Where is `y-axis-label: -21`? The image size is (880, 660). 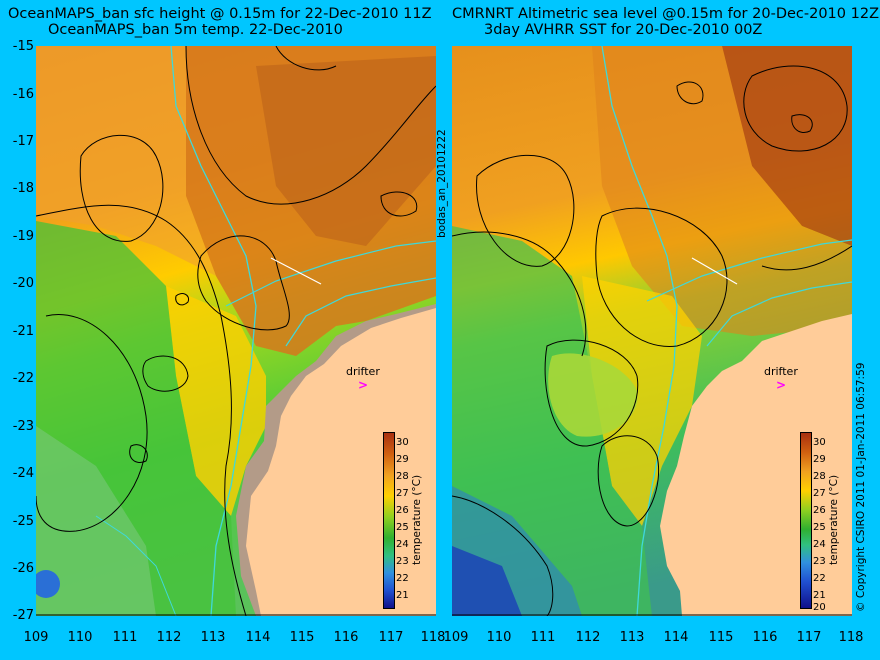 y-axis-label: -21 is located at coordinates (23, 331).